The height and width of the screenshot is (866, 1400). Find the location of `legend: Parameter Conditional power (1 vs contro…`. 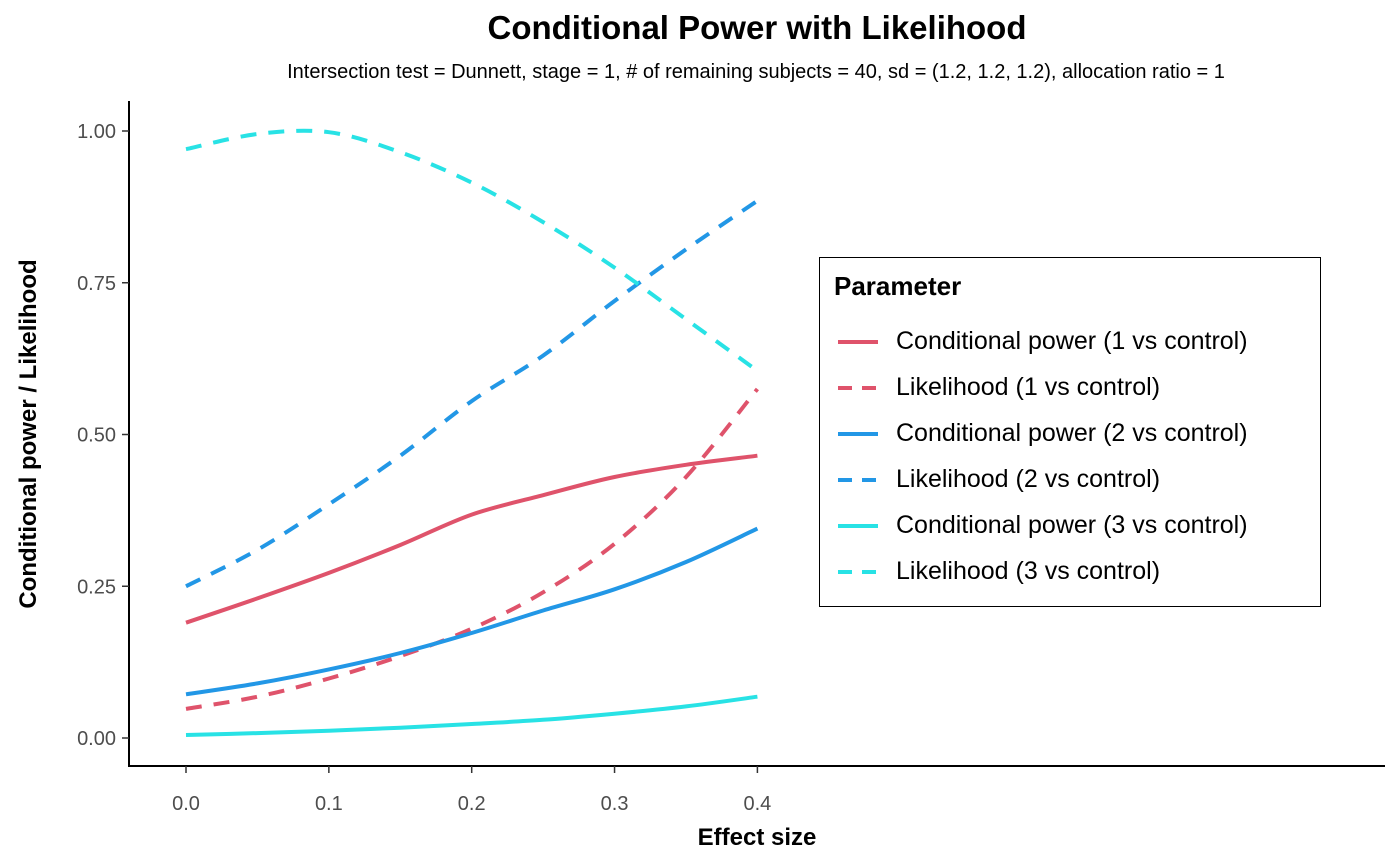

legend: Parameter Conditional power (1 vs contro… is located at coordinates (1070, 432).